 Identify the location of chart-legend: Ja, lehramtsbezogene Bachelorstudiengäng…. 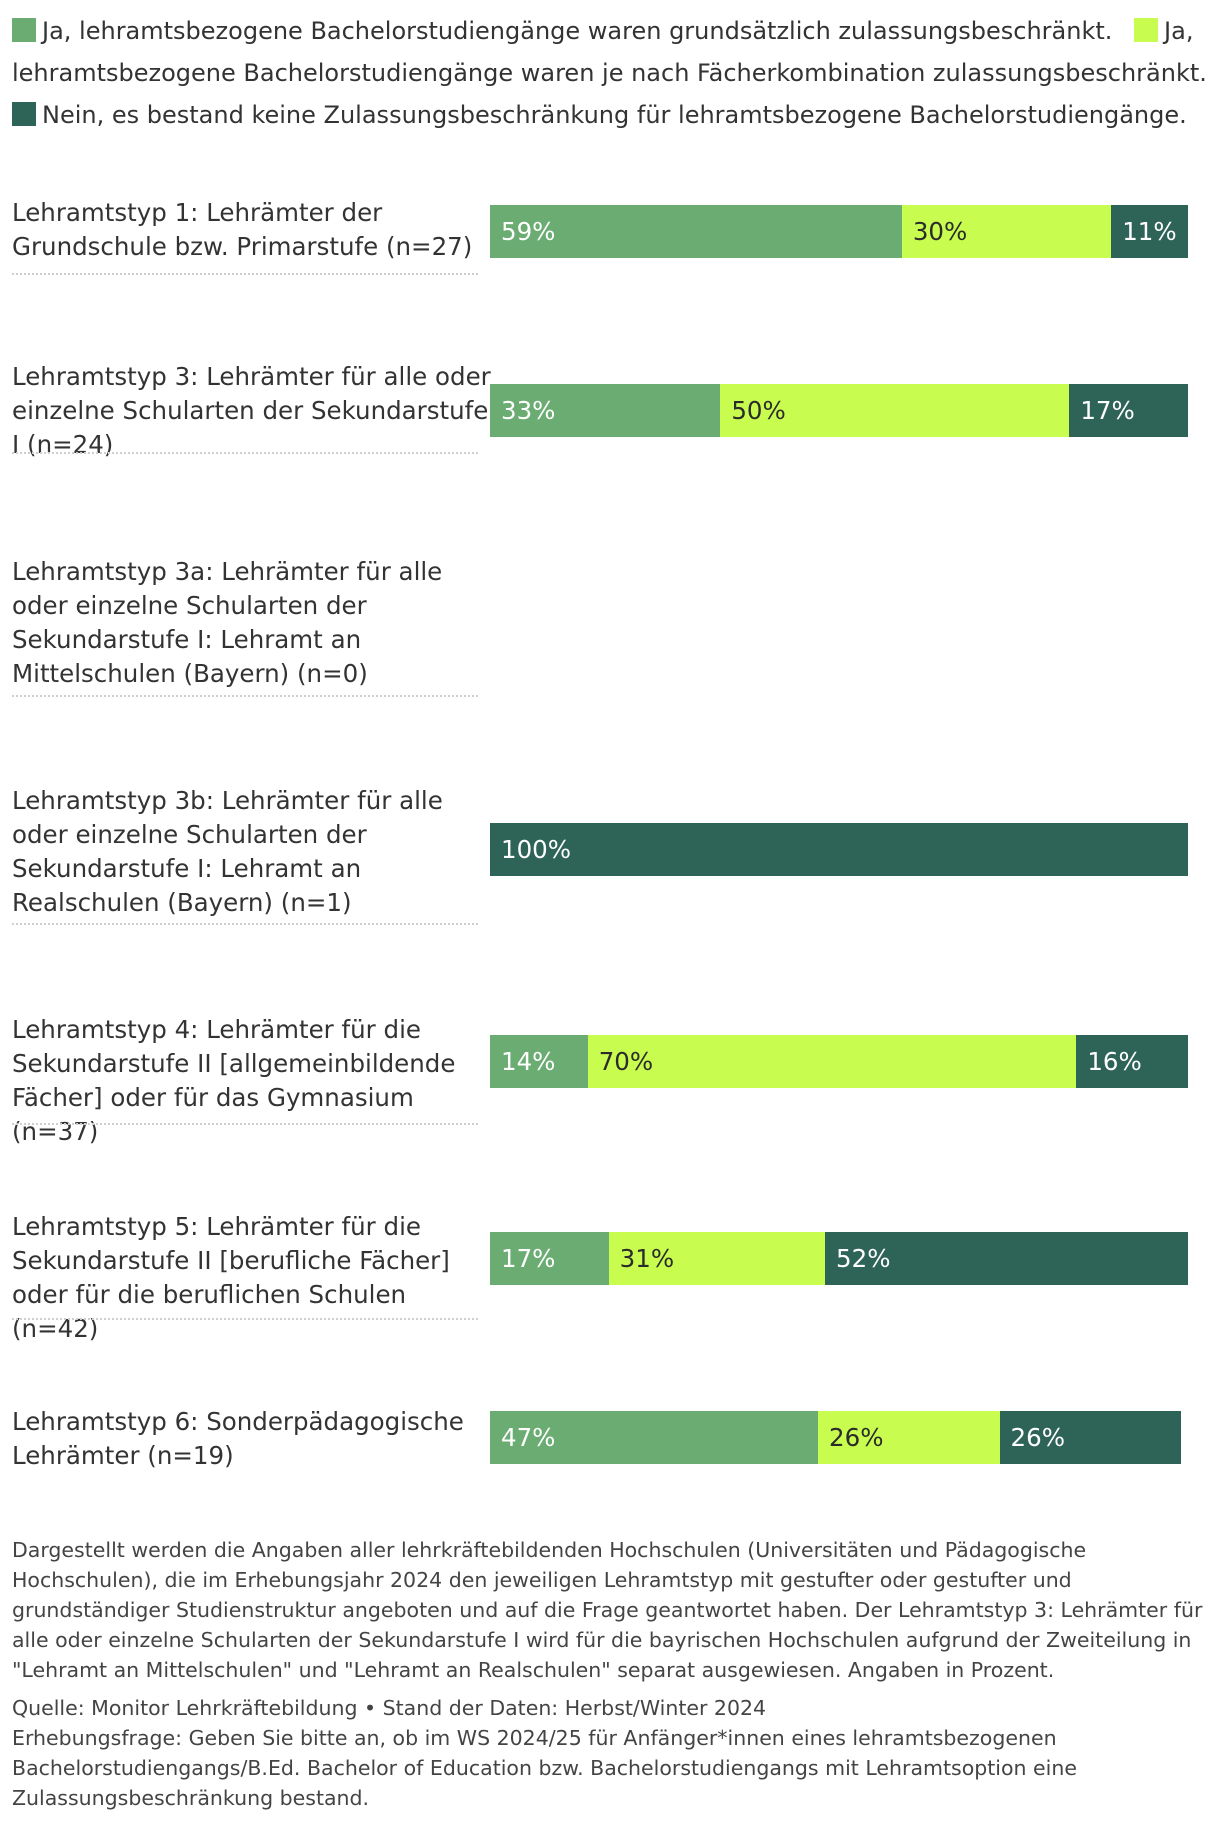
(609, 73).